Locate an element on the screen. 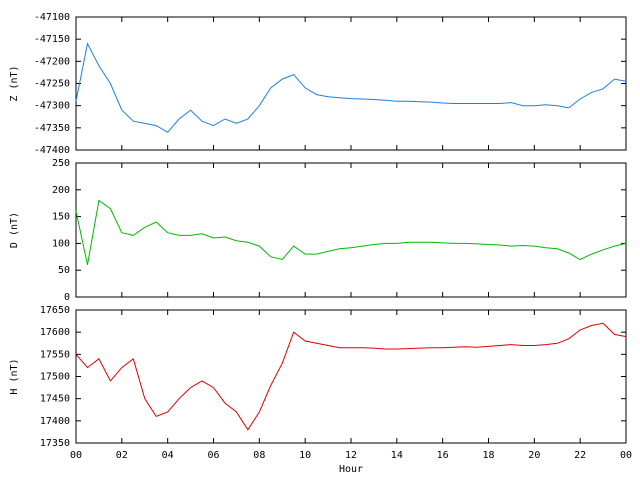 This screenshot has width=640, height=480. x-tick-label: 16 is located at coordinates (443, 455).